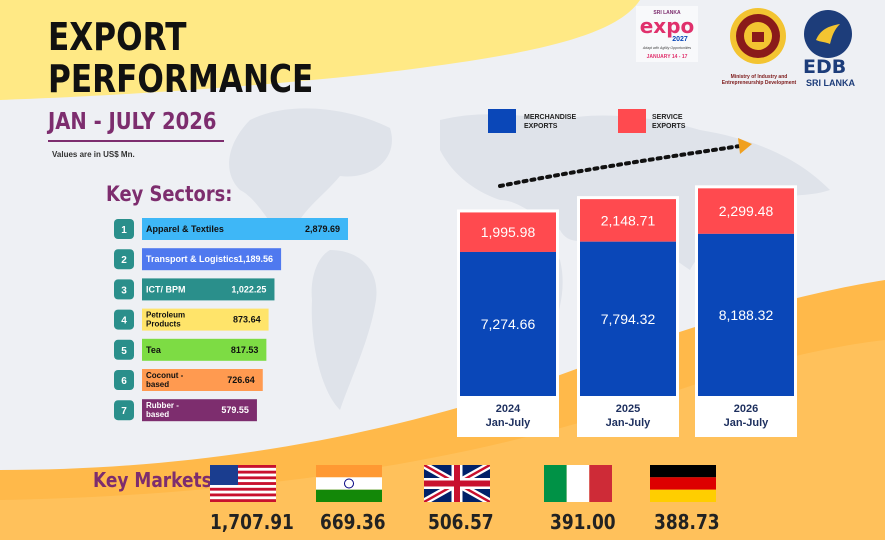  I want to click on sector-rank: 4, so click(124, 321).